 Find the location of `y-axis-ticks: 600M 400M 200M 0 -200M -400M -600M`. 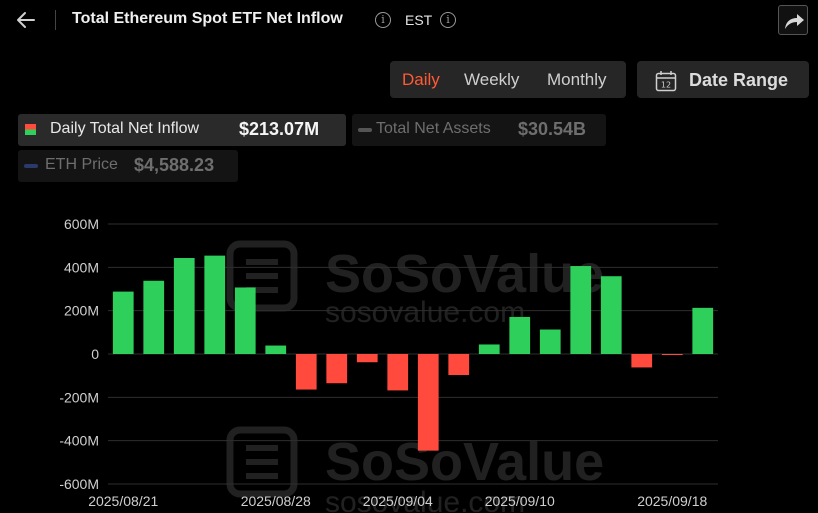

y-axis-ticks: 600M 400M 200M 0 -200M -400M -600M is located at coordinates (79, 354).